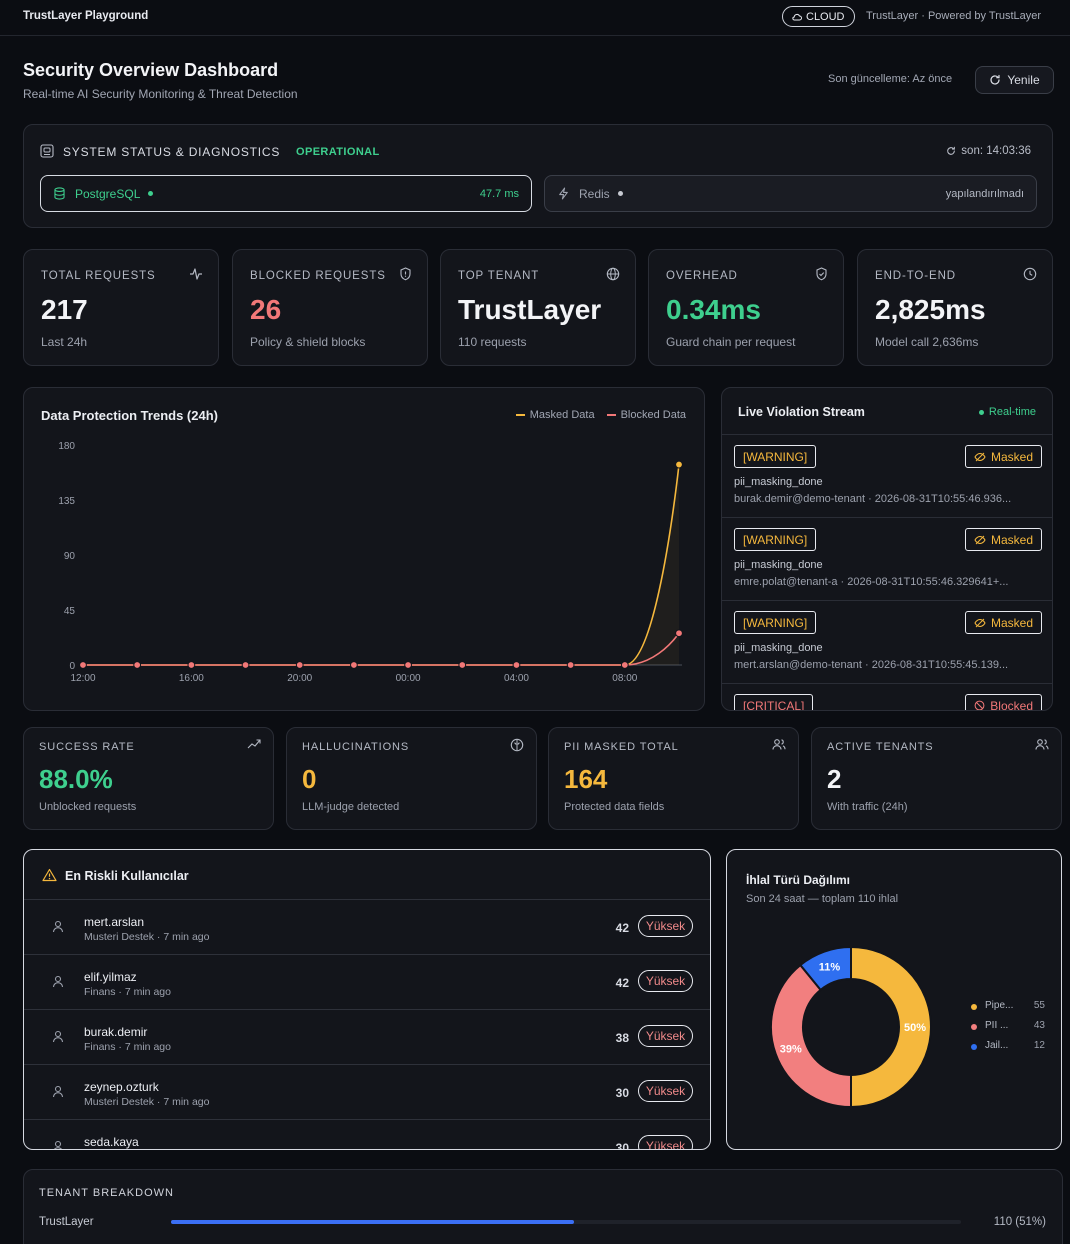 This screenshot has width=1070, height=1244. I want to click on service-redis: Redis yapılandırılmadı, so click(790, 193).